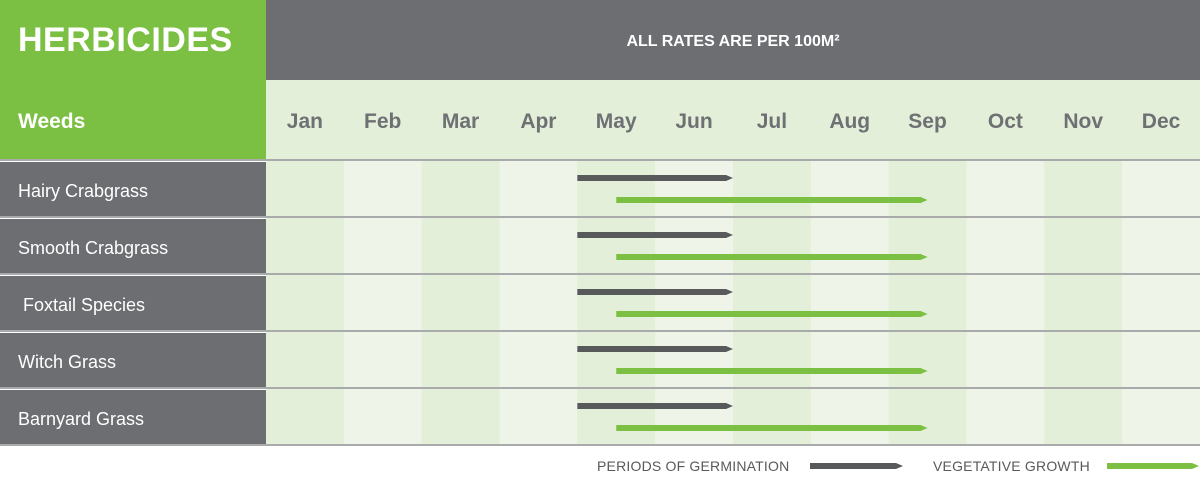 This screenshot has height=487, width=1200. I want to click on month-label-dec: Dec, so click(1161, 121).